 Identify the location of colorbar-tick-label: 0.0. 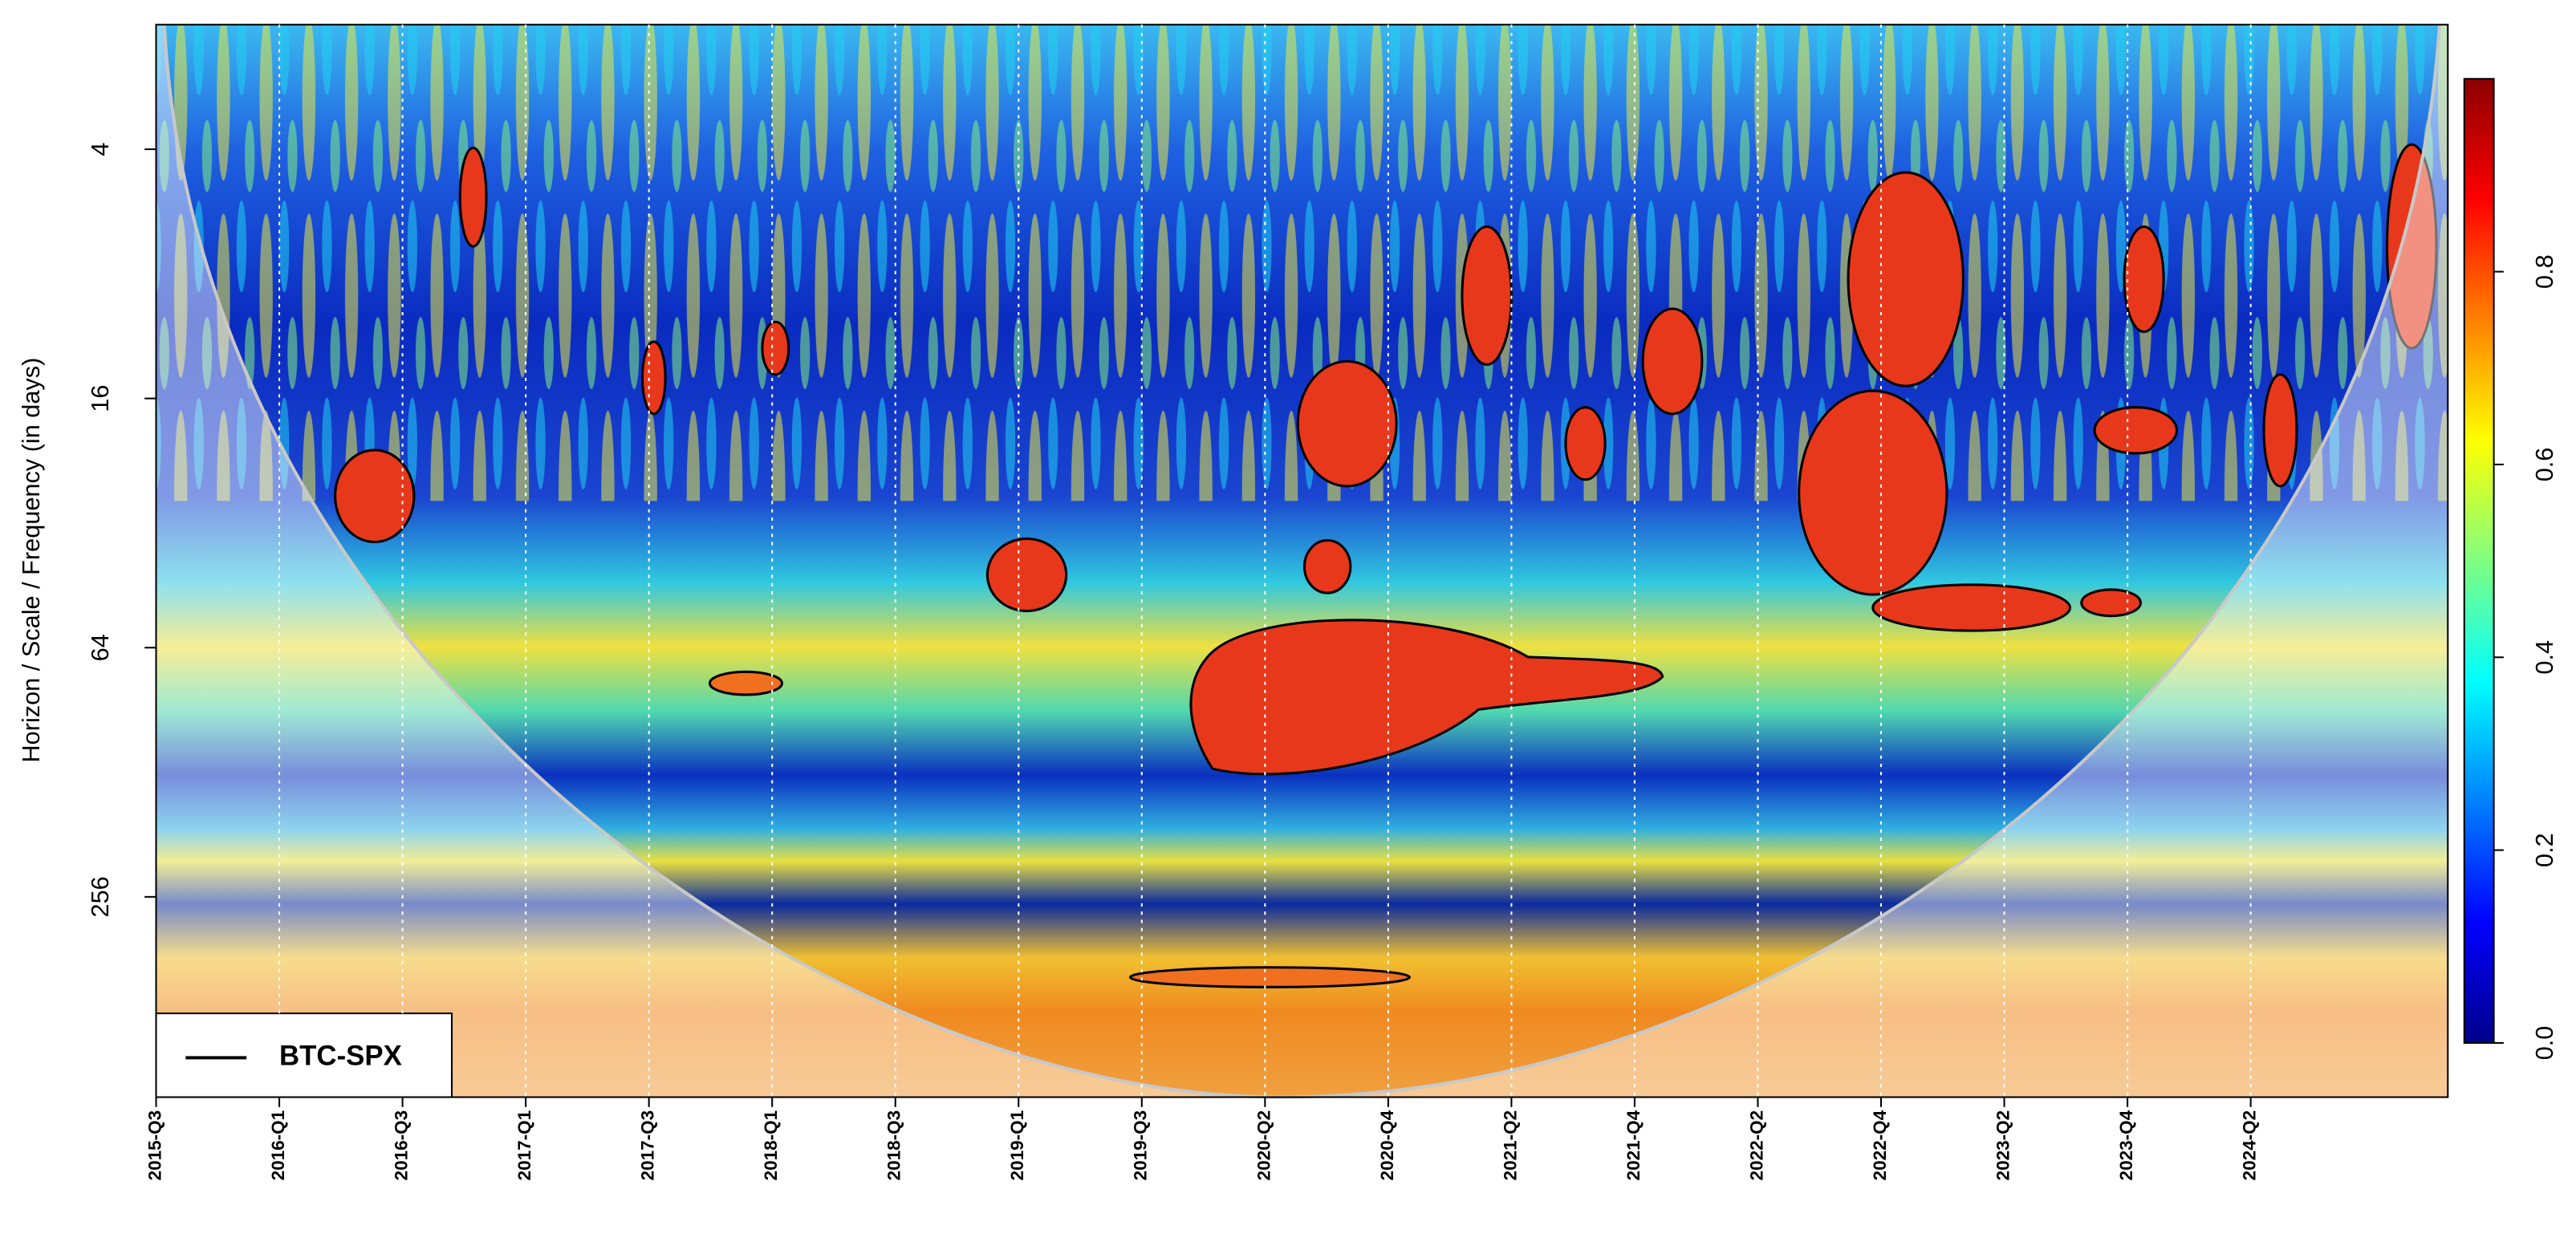
(2544, 1043).